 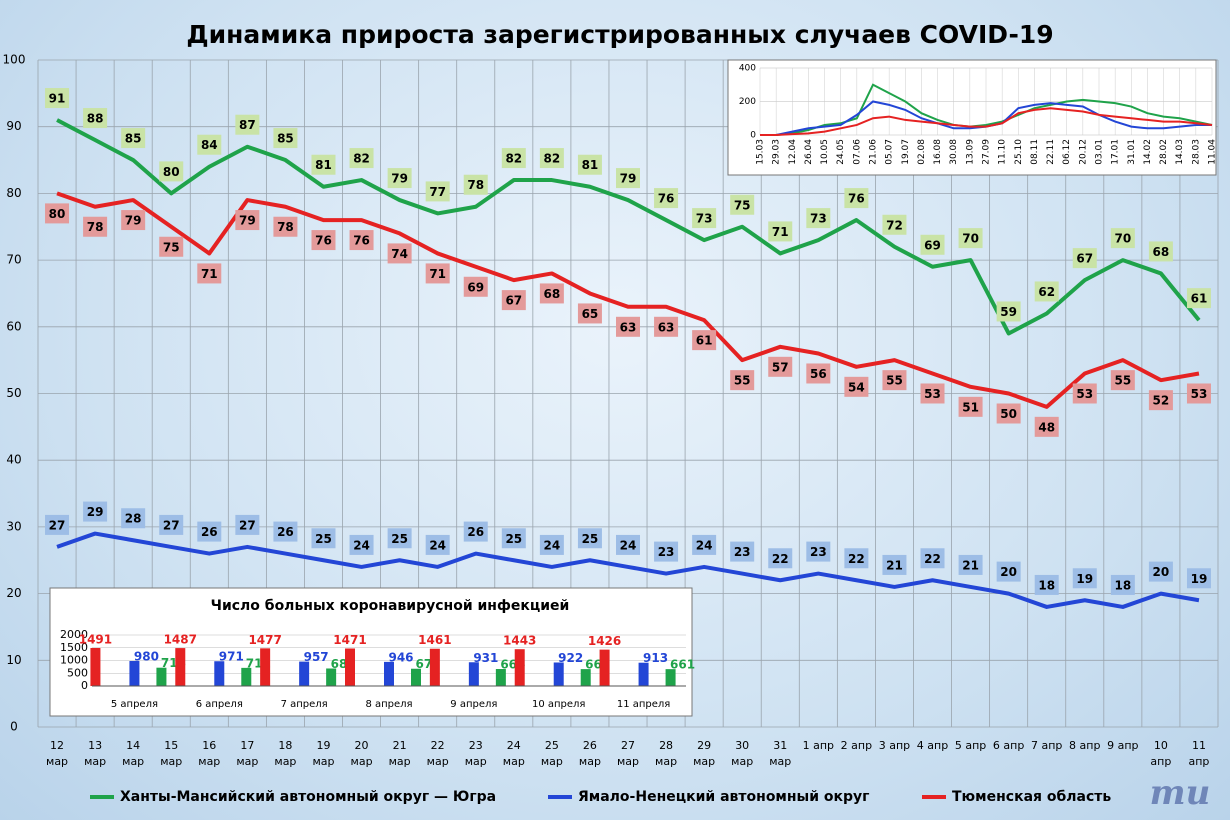 What do you see at coordinates (627, 753) in the screenshot?
I see `x-tick-label: 27 мар` at bounding box center [627, 753].